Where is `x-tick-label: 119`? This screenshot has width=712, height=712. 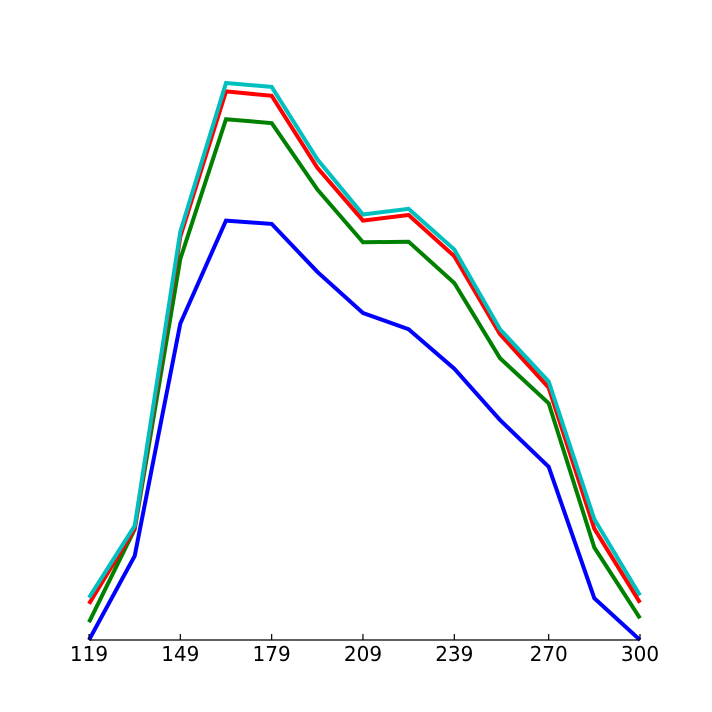
x-tick-label: 119 is located at coordinates (89, 654).